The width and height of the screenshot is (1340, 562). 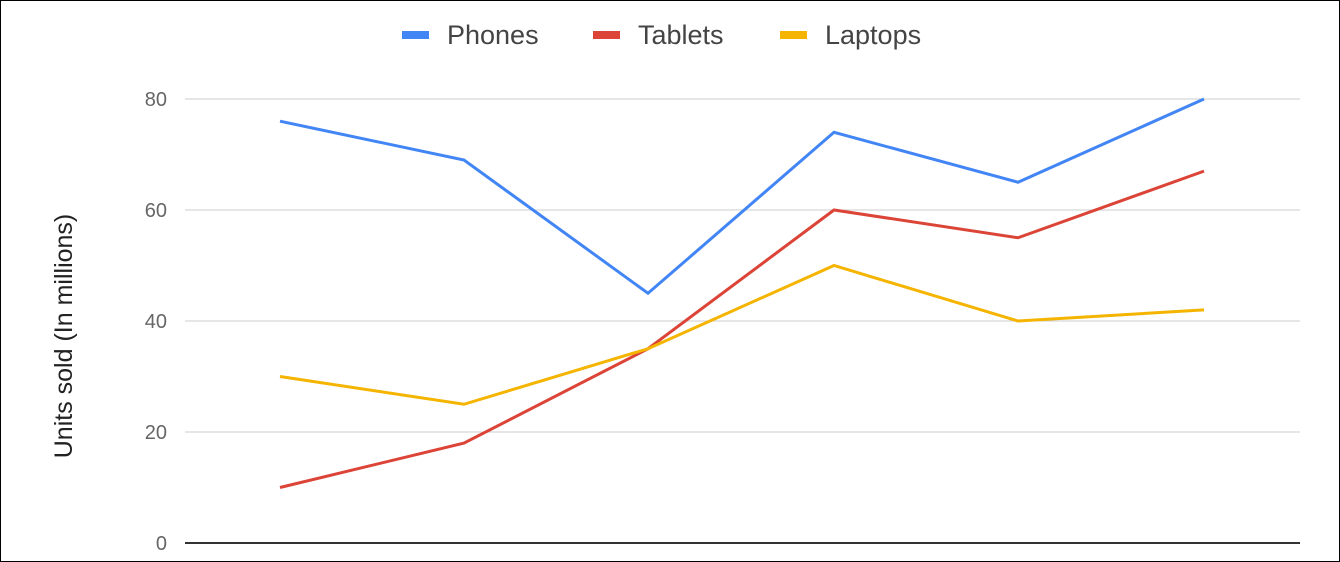 What do you see at coordinates (156, 433) in the screenshot?
I see `y-tick-label: 20` at bounding box center [156, 433].